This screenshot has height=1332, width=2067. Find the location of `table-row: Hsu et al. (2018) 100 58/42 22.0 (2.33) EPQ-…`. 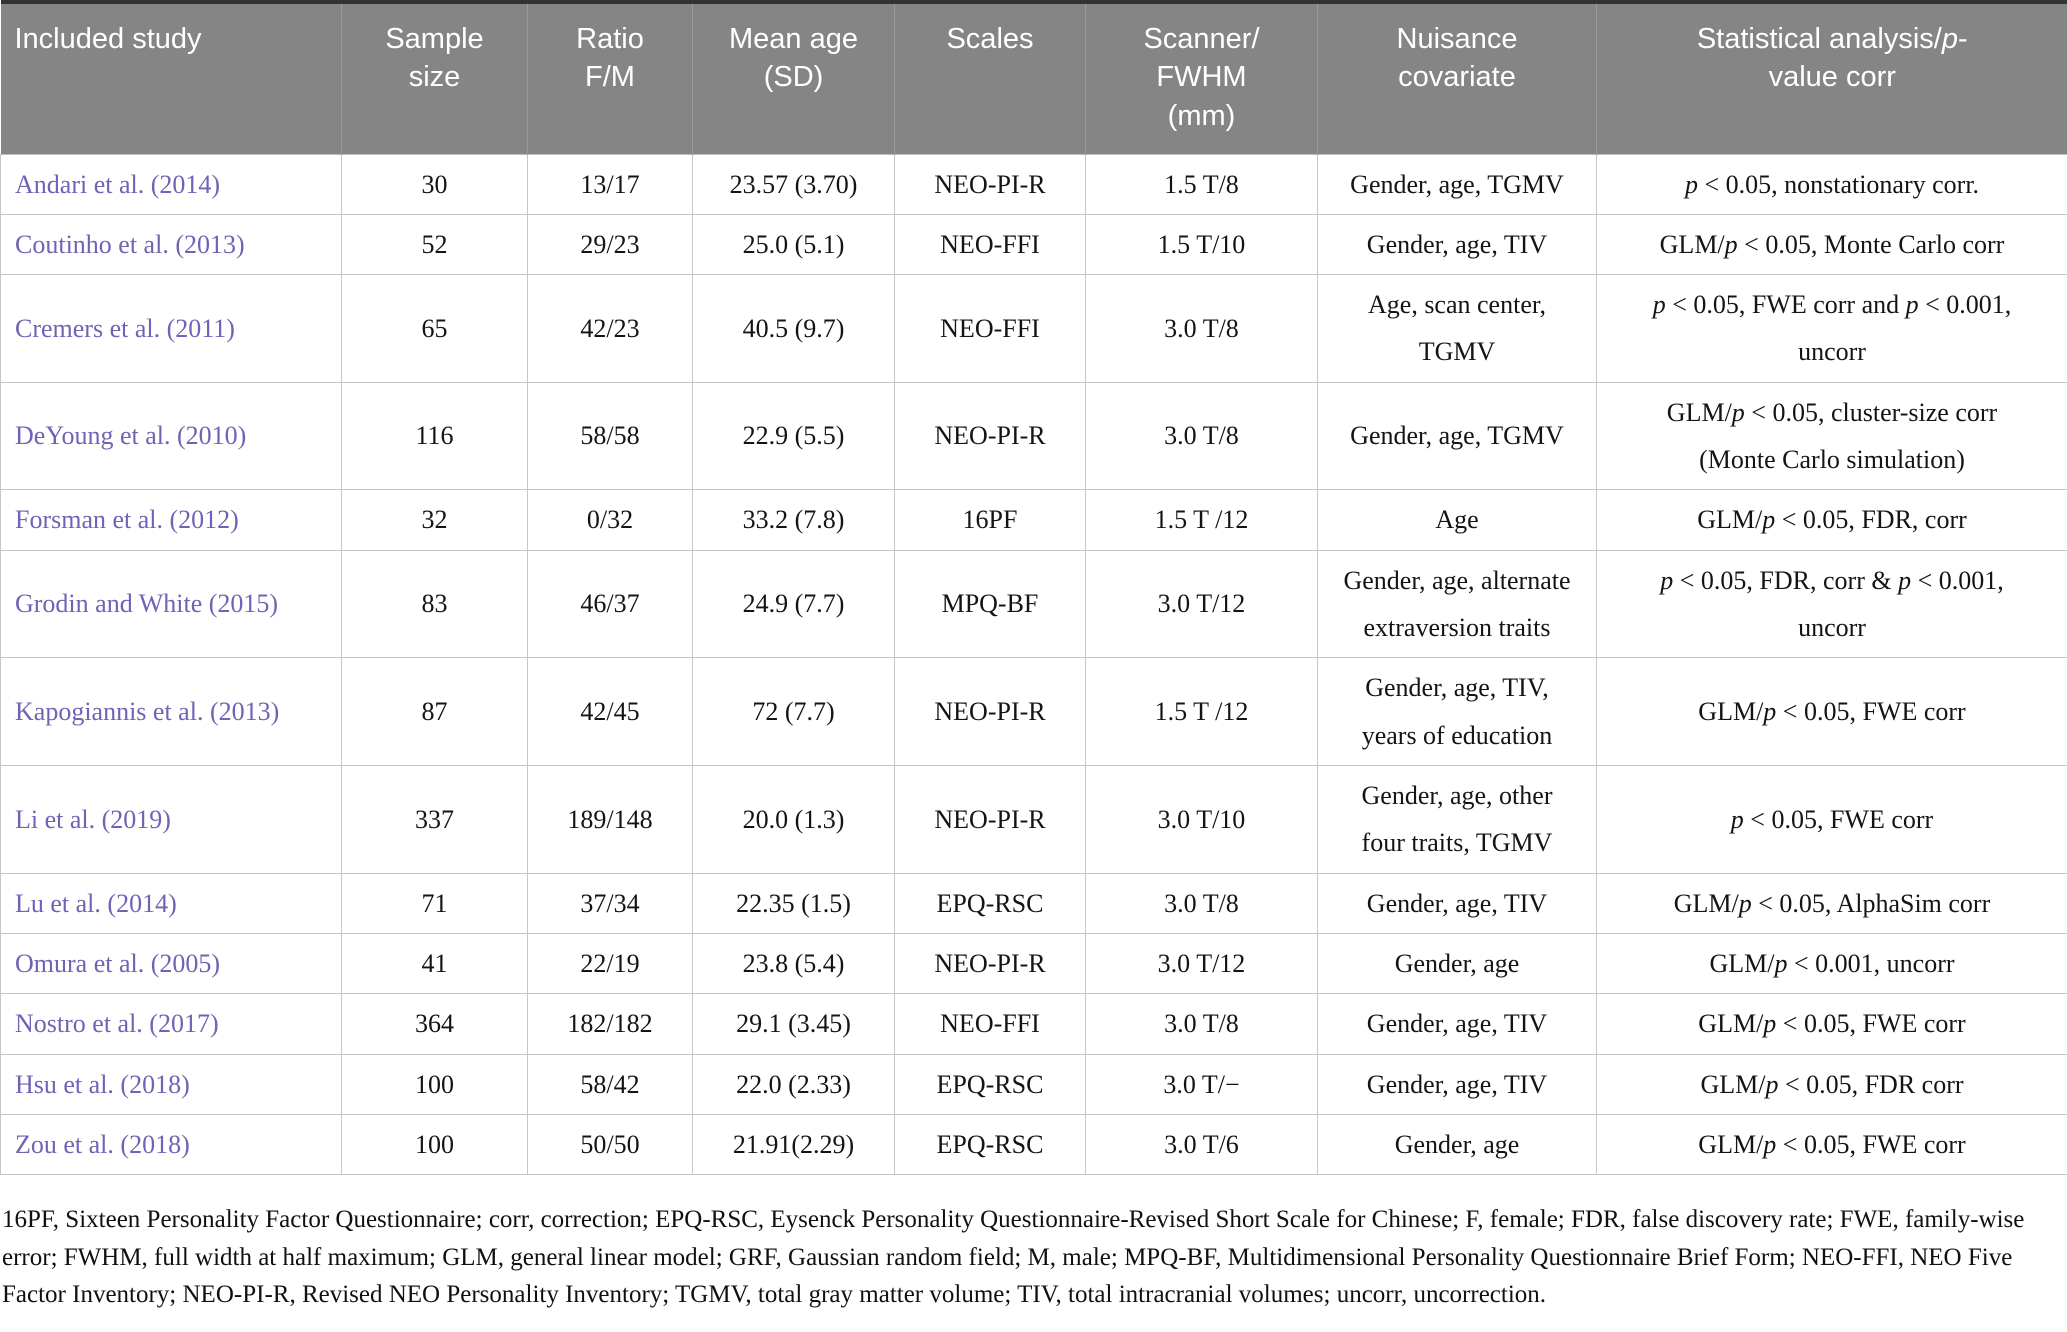

table-row: Hsu et al. (2018) 100 58/42 22.0 (2.33) EPQ-… is located at coordinates (1033, 1084).